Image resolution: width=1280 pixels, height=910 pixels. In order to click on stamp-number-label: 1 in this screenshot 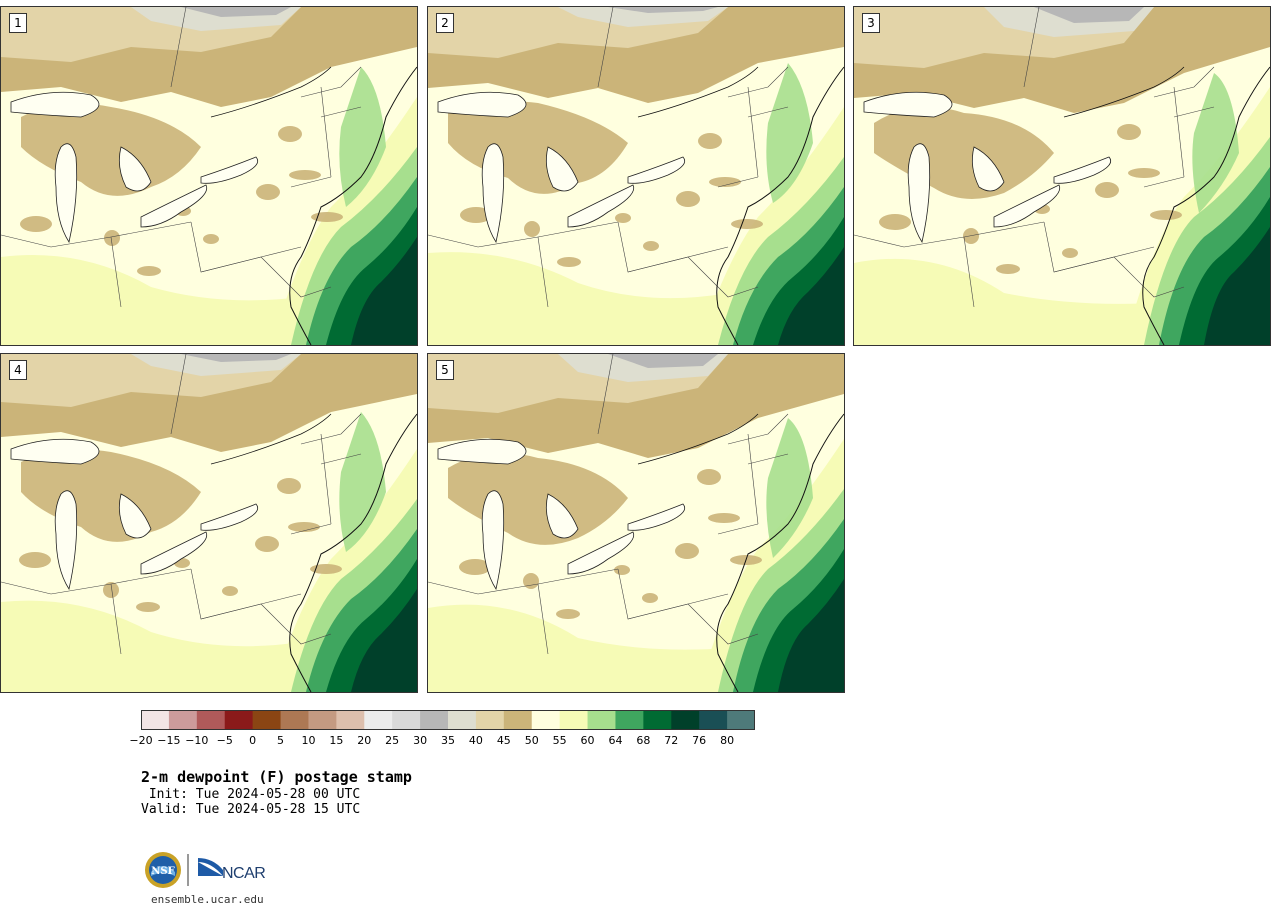, I will do `click(18, 23)`.